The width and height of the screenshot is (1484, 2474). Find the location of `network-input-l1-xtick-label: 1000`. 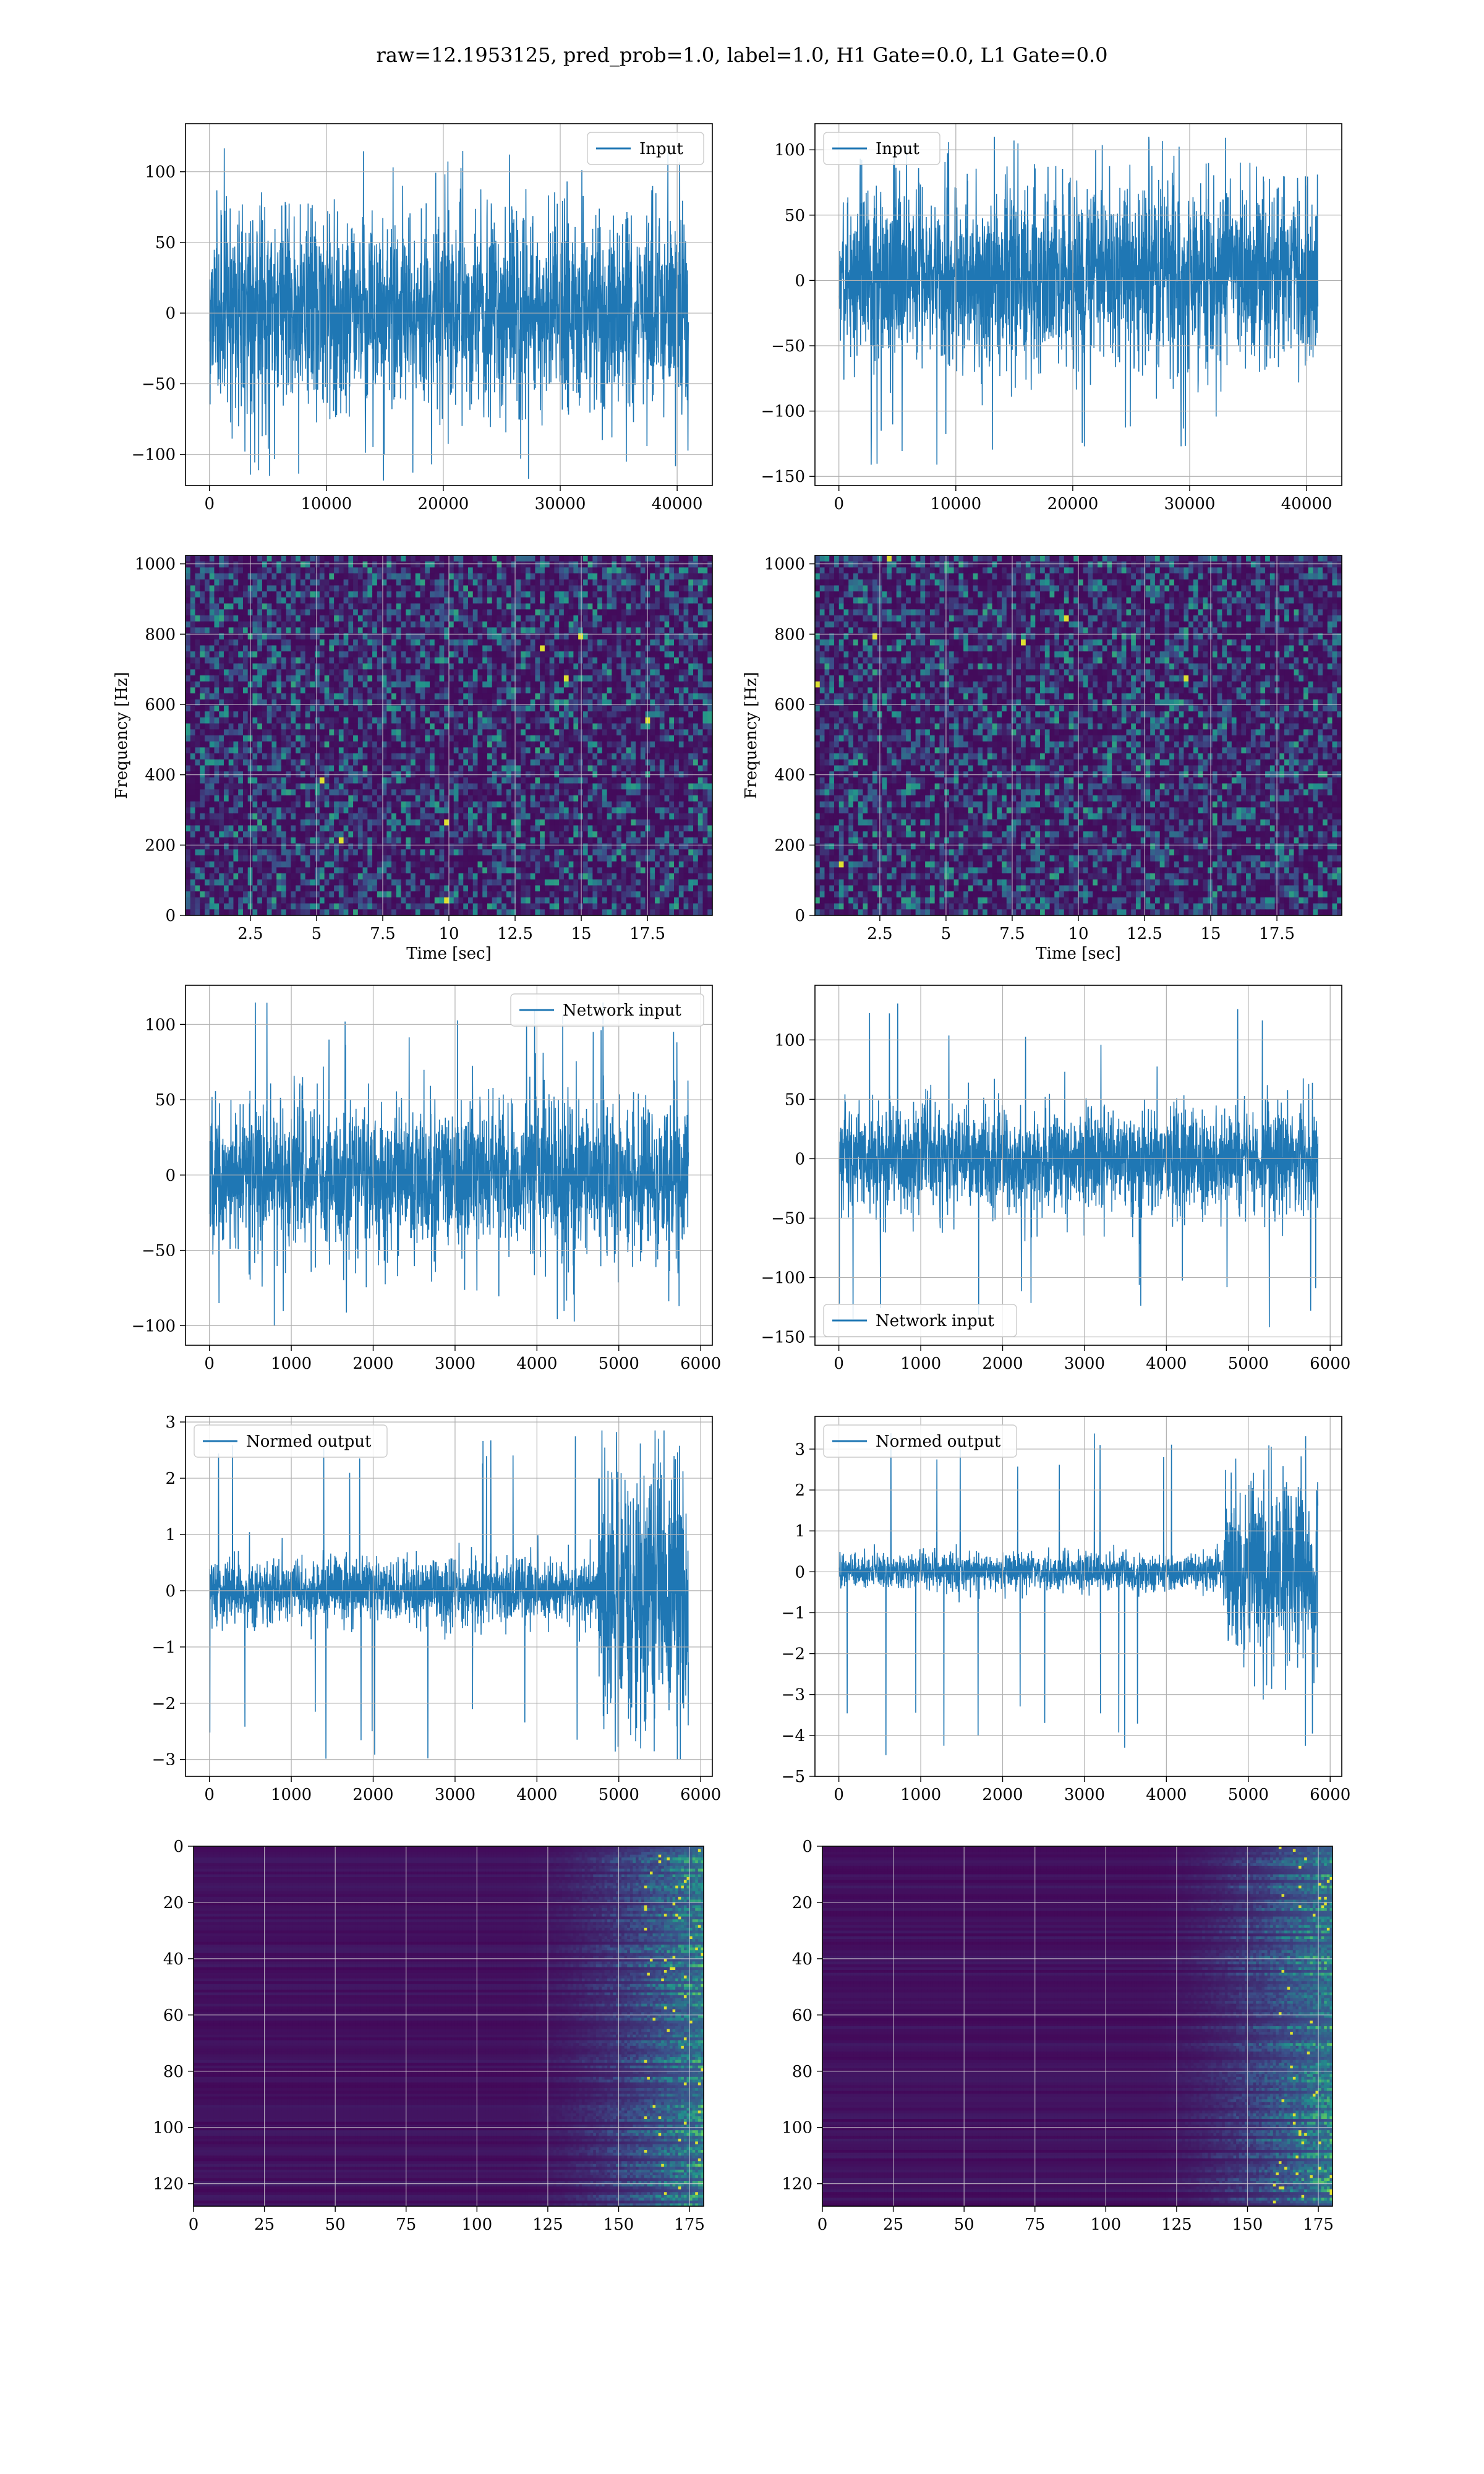

network-input-l1-xtick-label: 1000 is located at coordinates (920, 1364).